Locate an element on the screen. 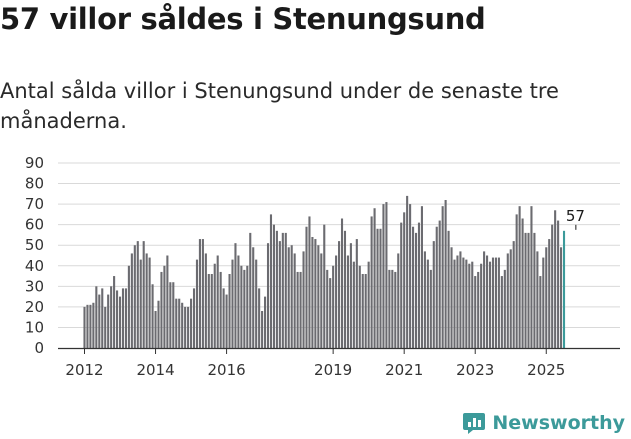 The width and height of the screenshot is (631, 439). y-tick-label: 10 is located at coordinates (34, 327).